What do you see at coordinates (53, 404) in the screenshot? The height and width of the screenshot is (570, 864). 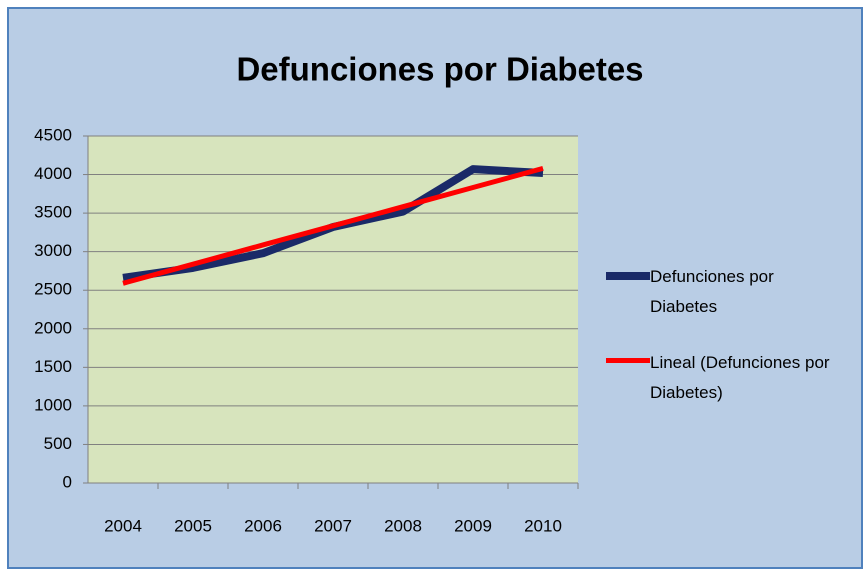 I see `y-tick-label: 1000` at bounding box center [53, 404].